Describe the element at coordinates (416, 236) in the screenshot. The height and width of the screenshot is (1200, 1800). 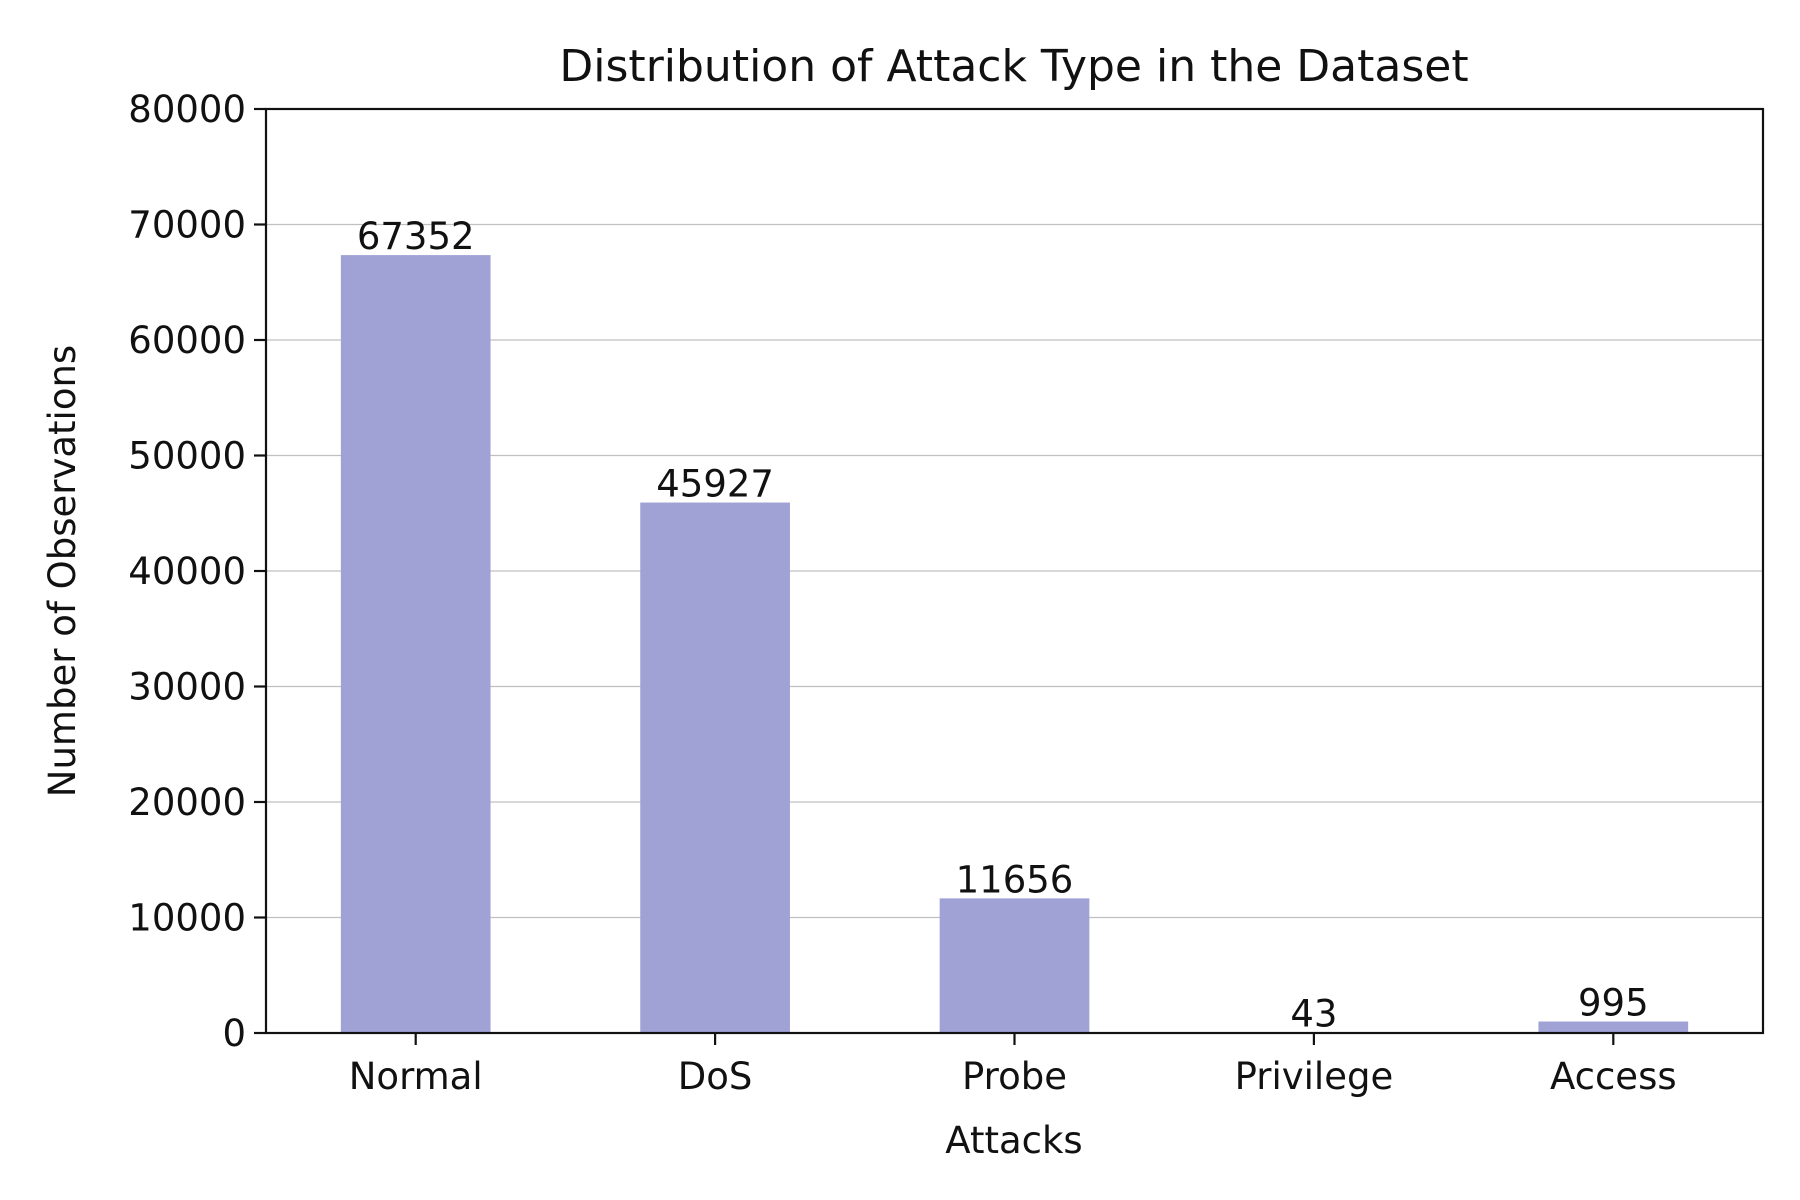
I see `data-label-normal: 67352` at that location.